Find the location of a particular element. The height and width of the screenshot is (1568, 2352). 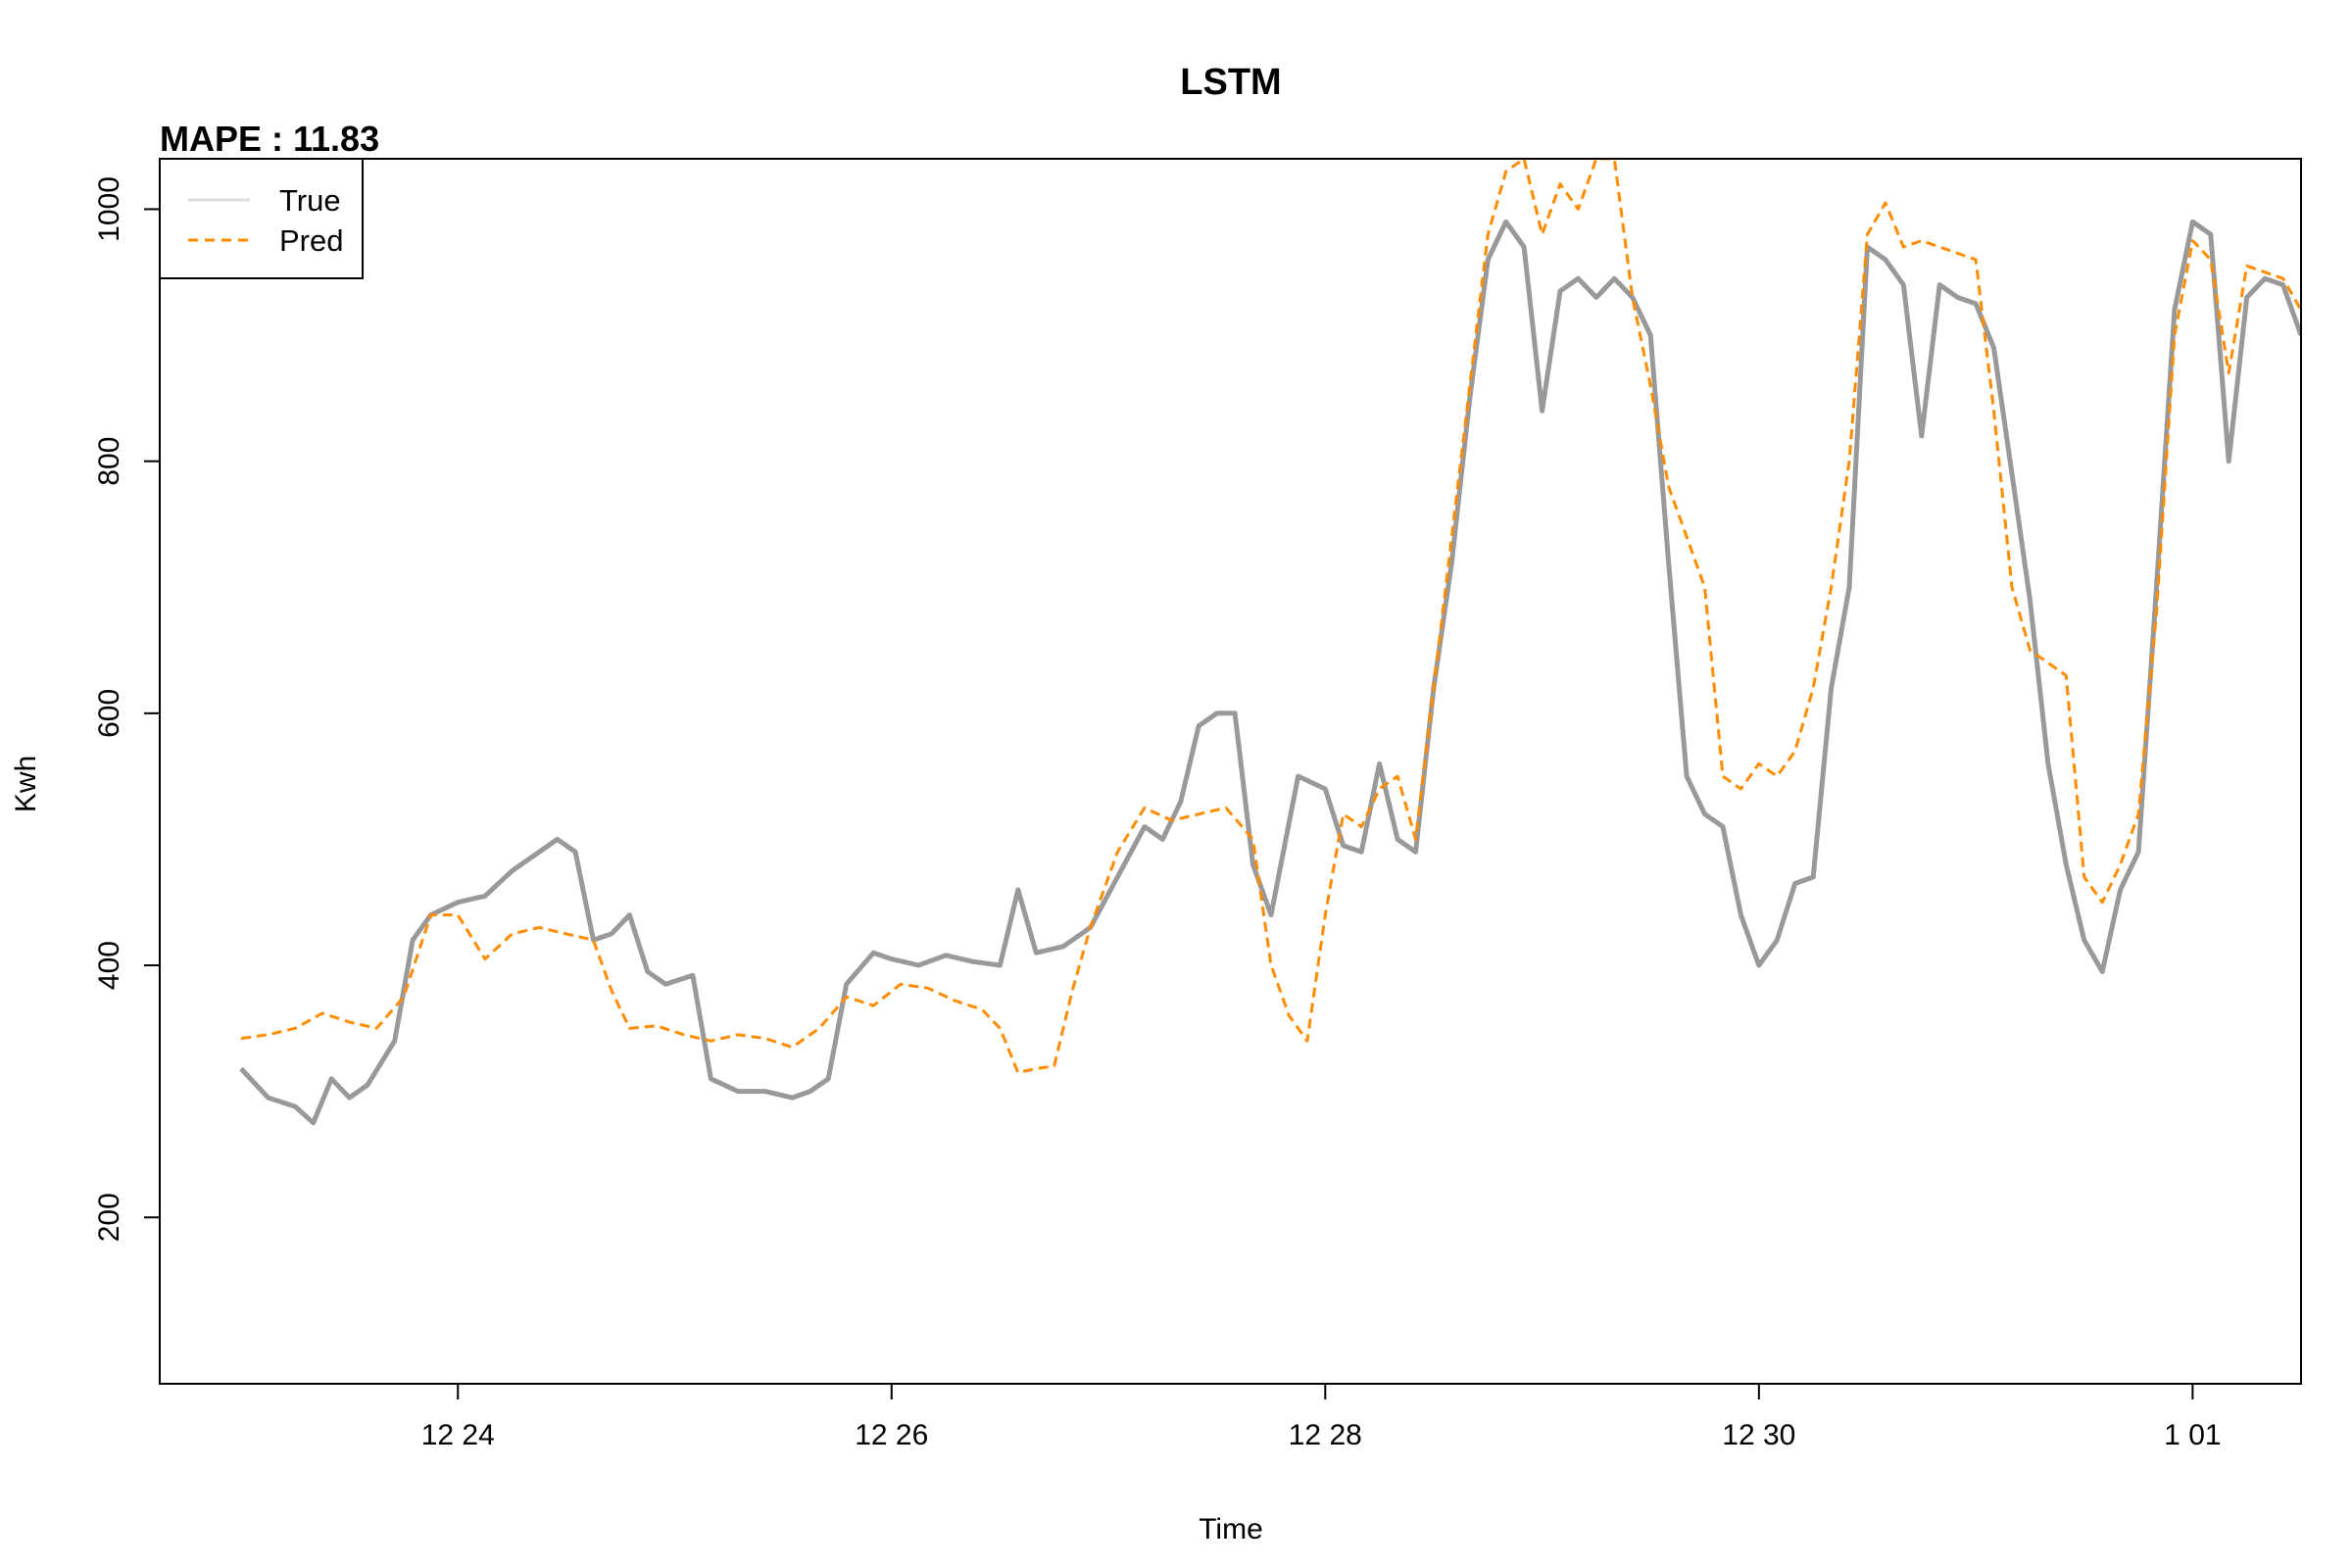

y-tick-label: 600 is located at coordinates (109, 713).